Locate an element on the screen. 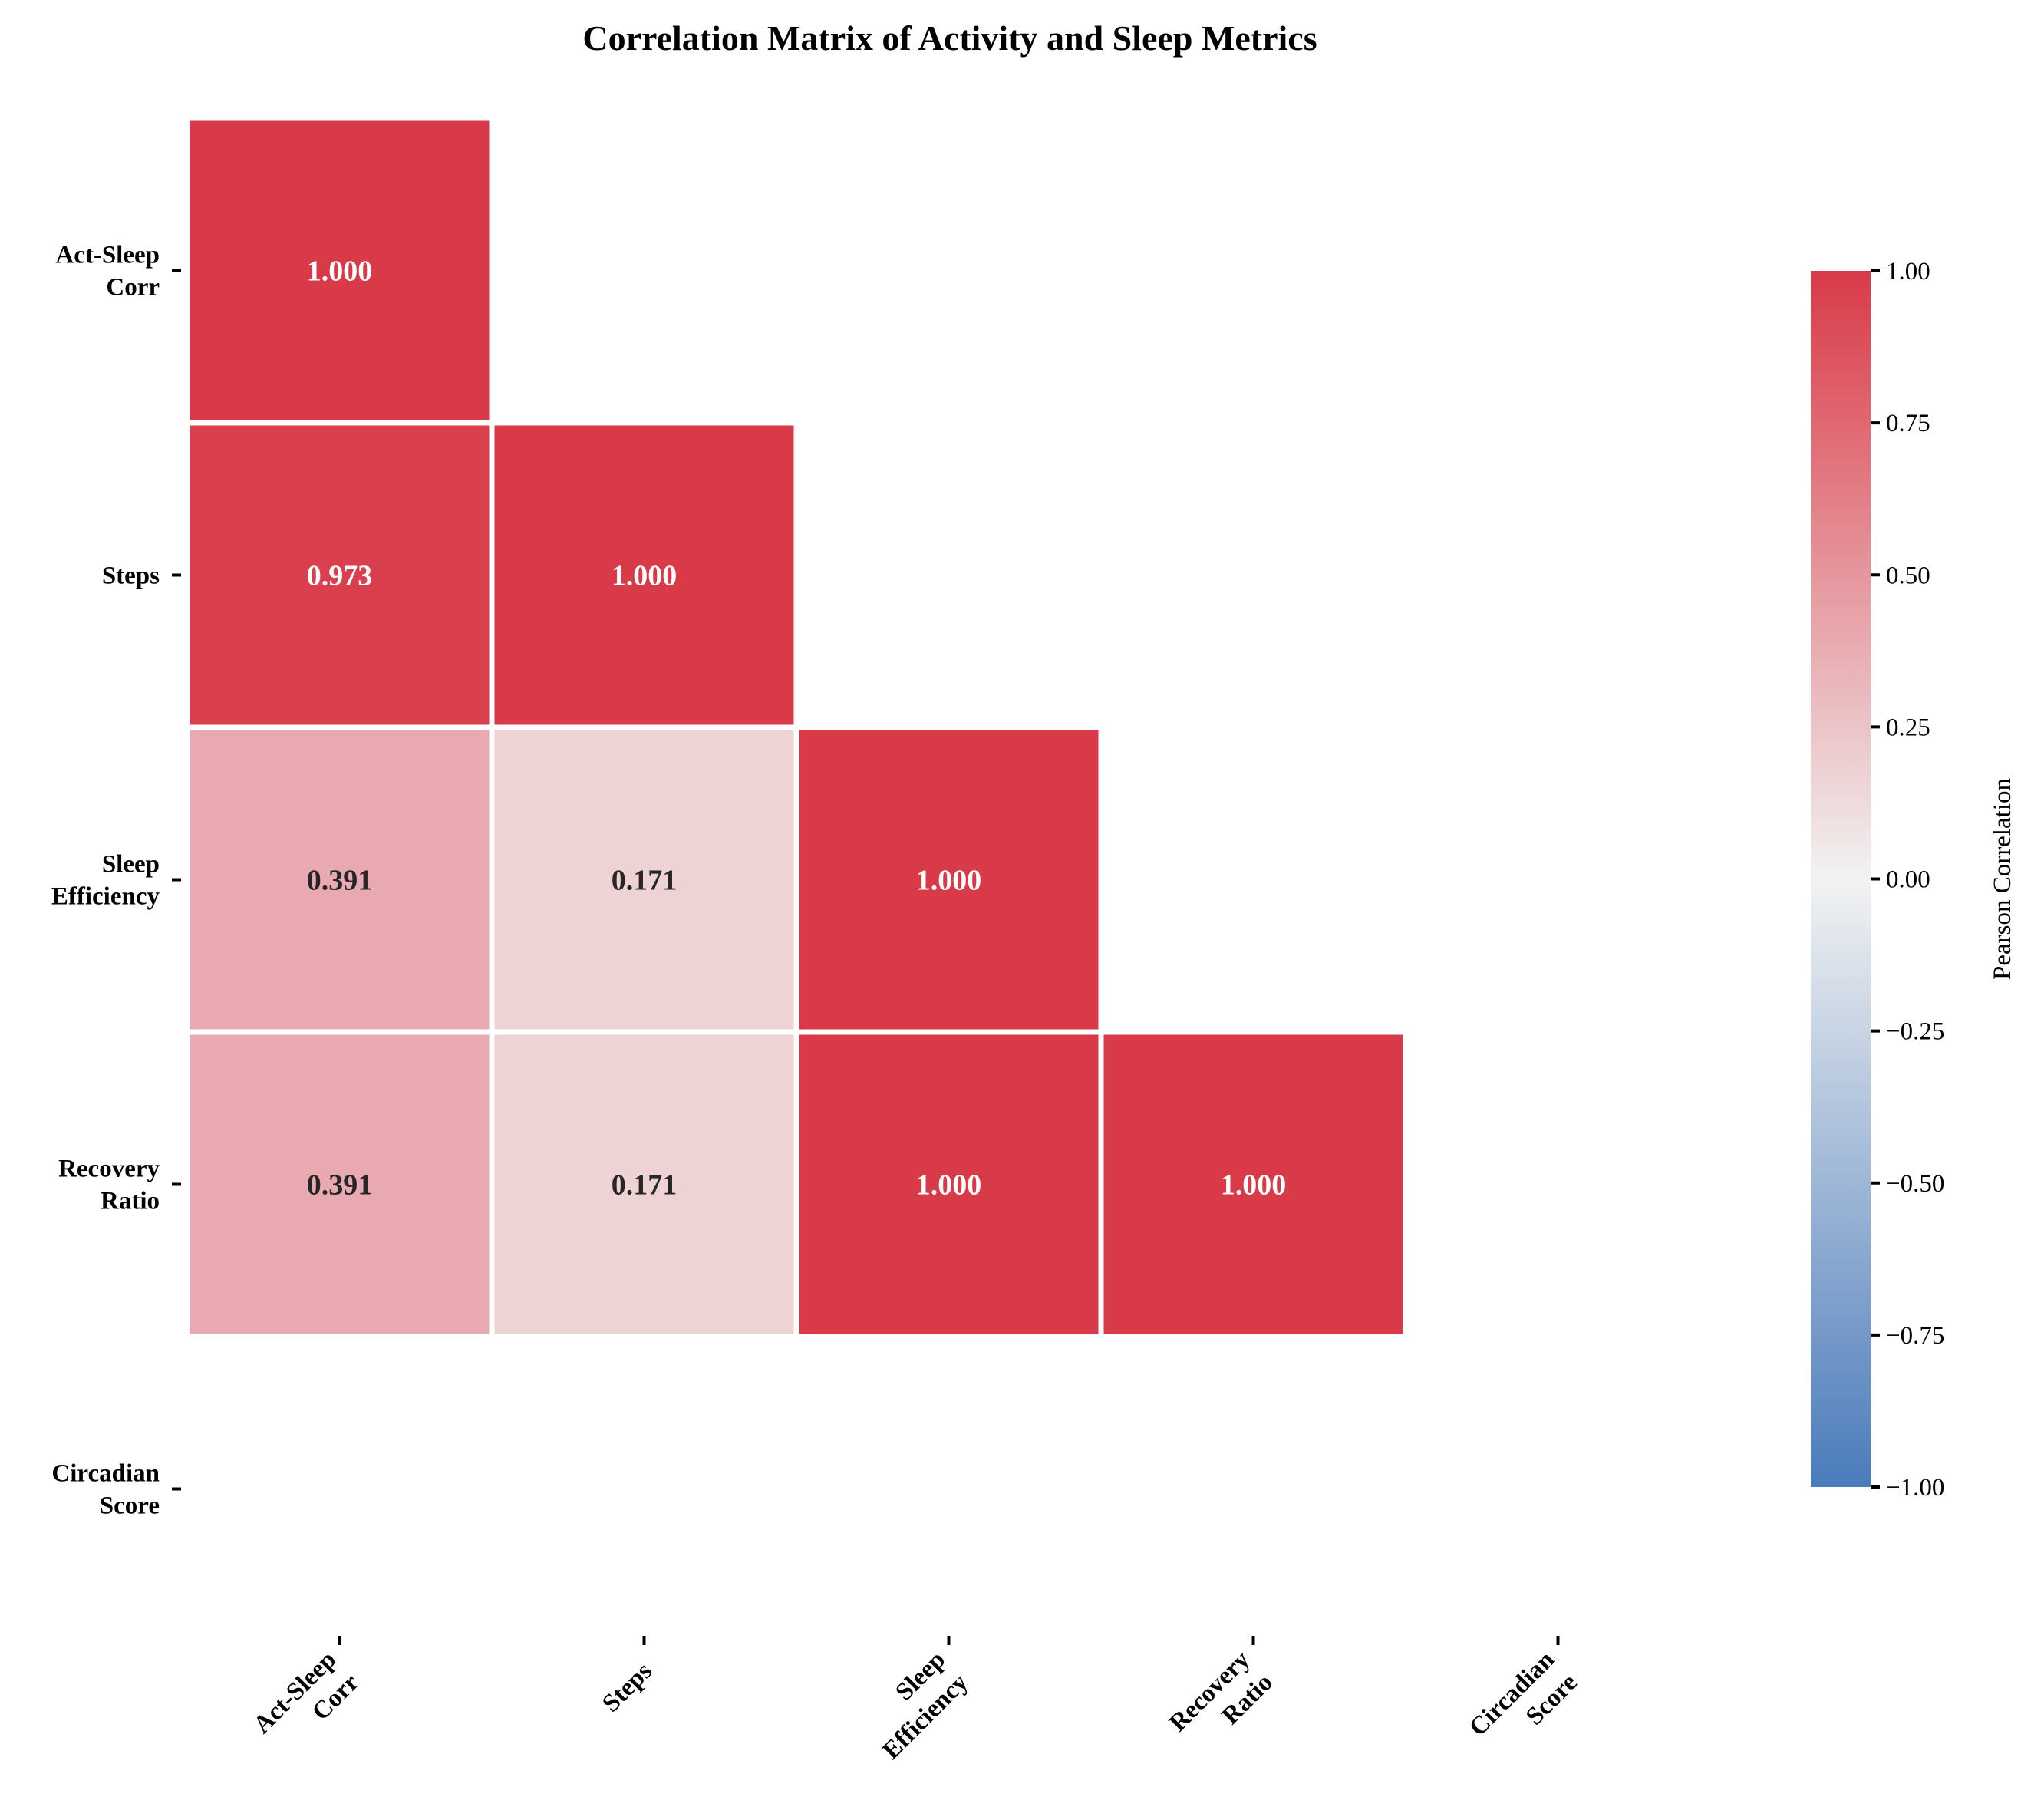 The width and height of the screenshot is (2021, 1820). heatmap-cell-r0-c0 is located at coordinates (340, 270).